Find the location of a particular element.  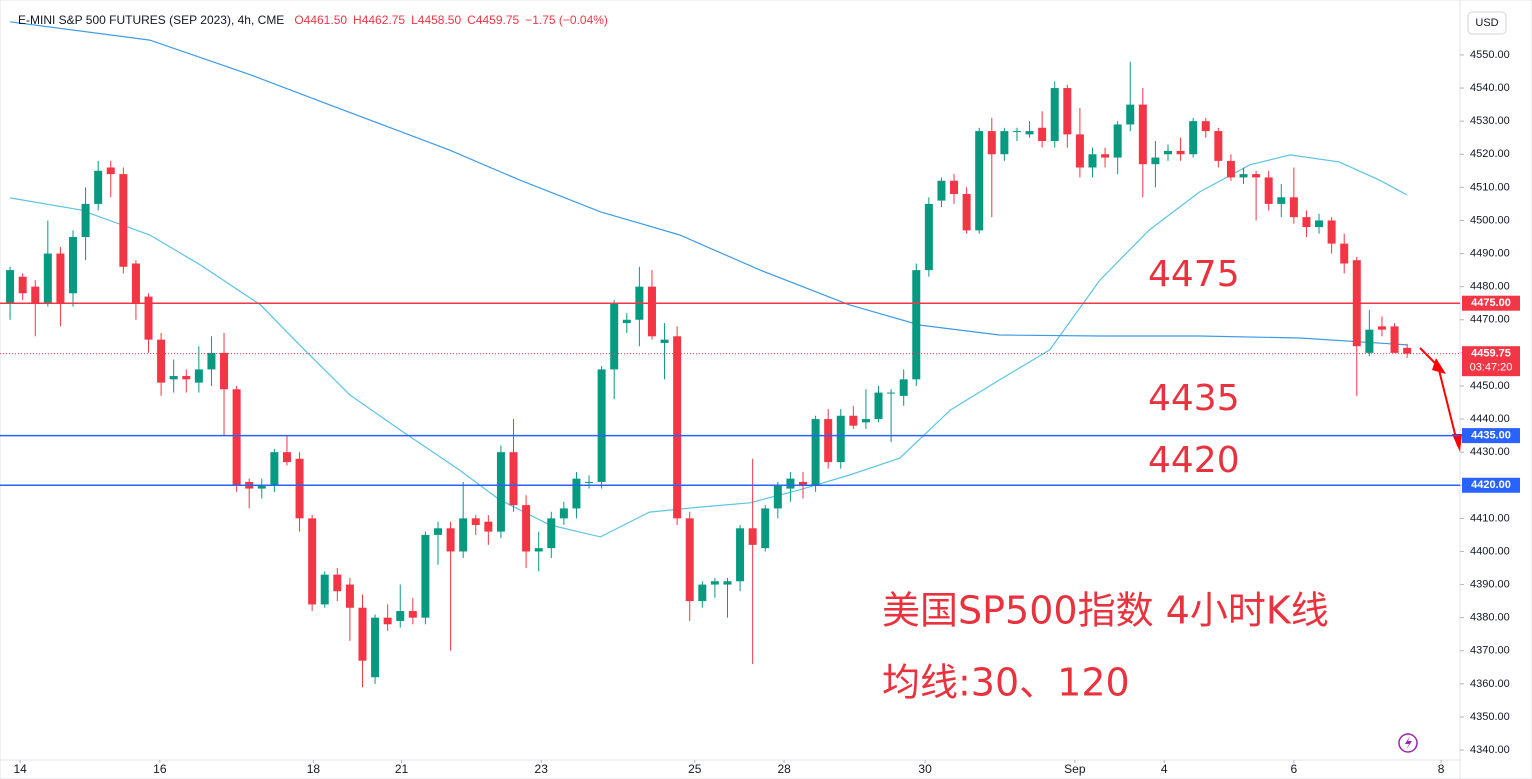

icon is located at coordinates (1408, 743).